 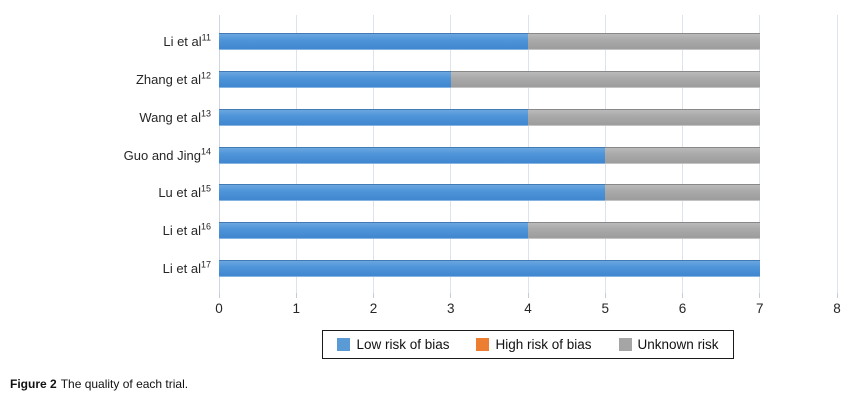 I want to click on chart-row: Li et al11, so click(x=418, y=42).